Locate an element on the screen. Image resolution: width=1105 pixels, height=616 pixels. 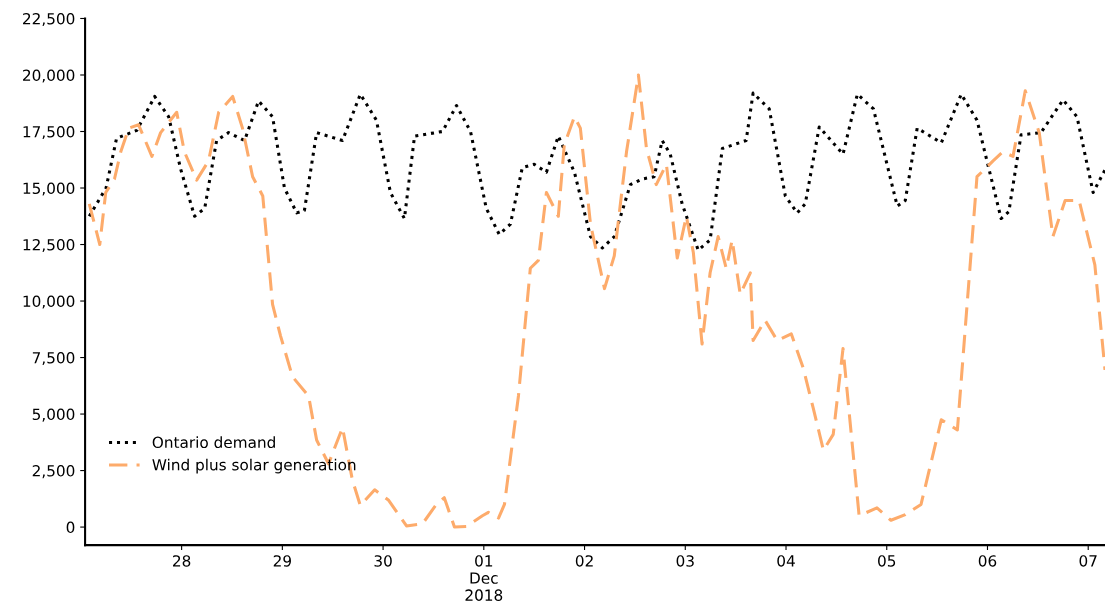
y-tick-label: 0 is located at coordinates (70, 527).